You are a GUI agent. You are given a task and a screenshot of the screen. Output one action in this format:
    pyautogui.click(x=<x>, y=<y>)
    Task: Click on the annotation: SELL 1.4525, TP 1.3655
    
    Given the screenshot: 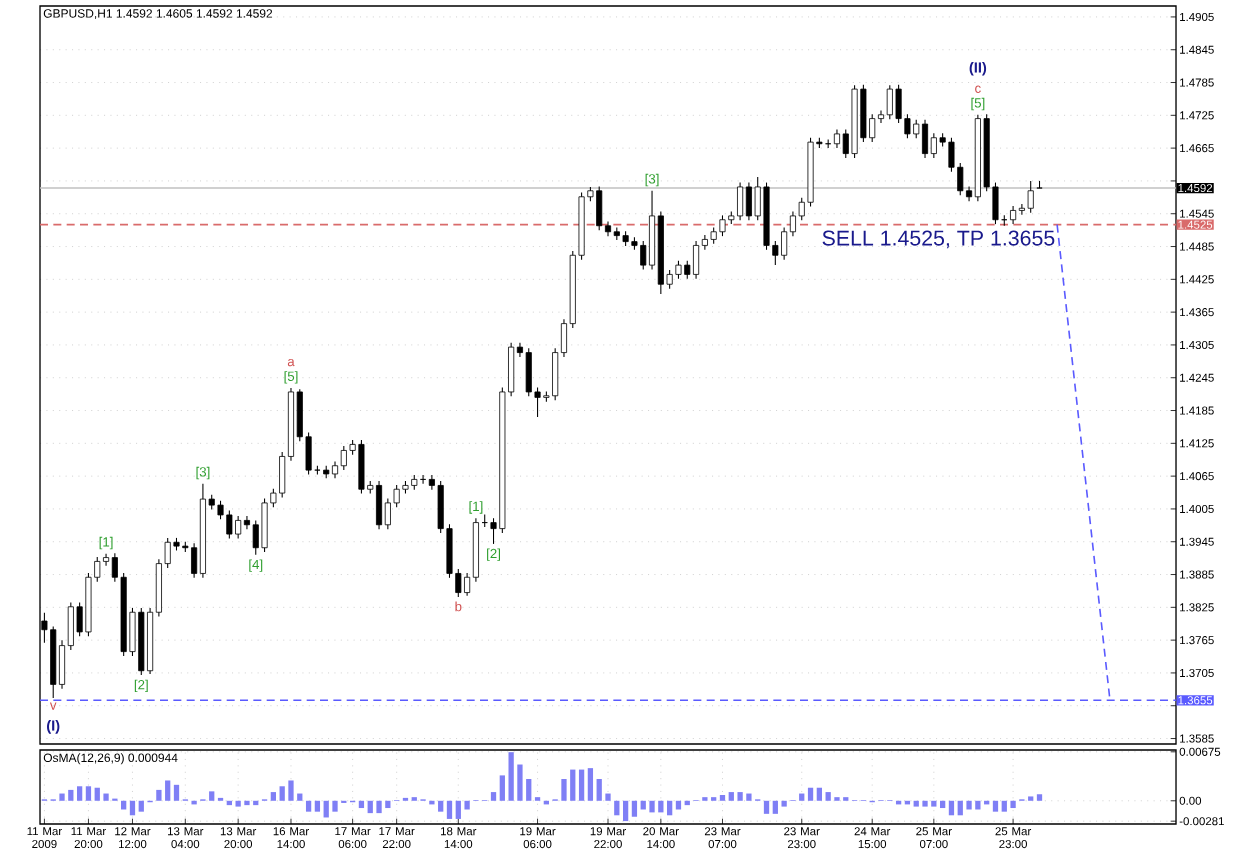 What is the action you would take?
    pyautogui.click(x=938, y=239)
    